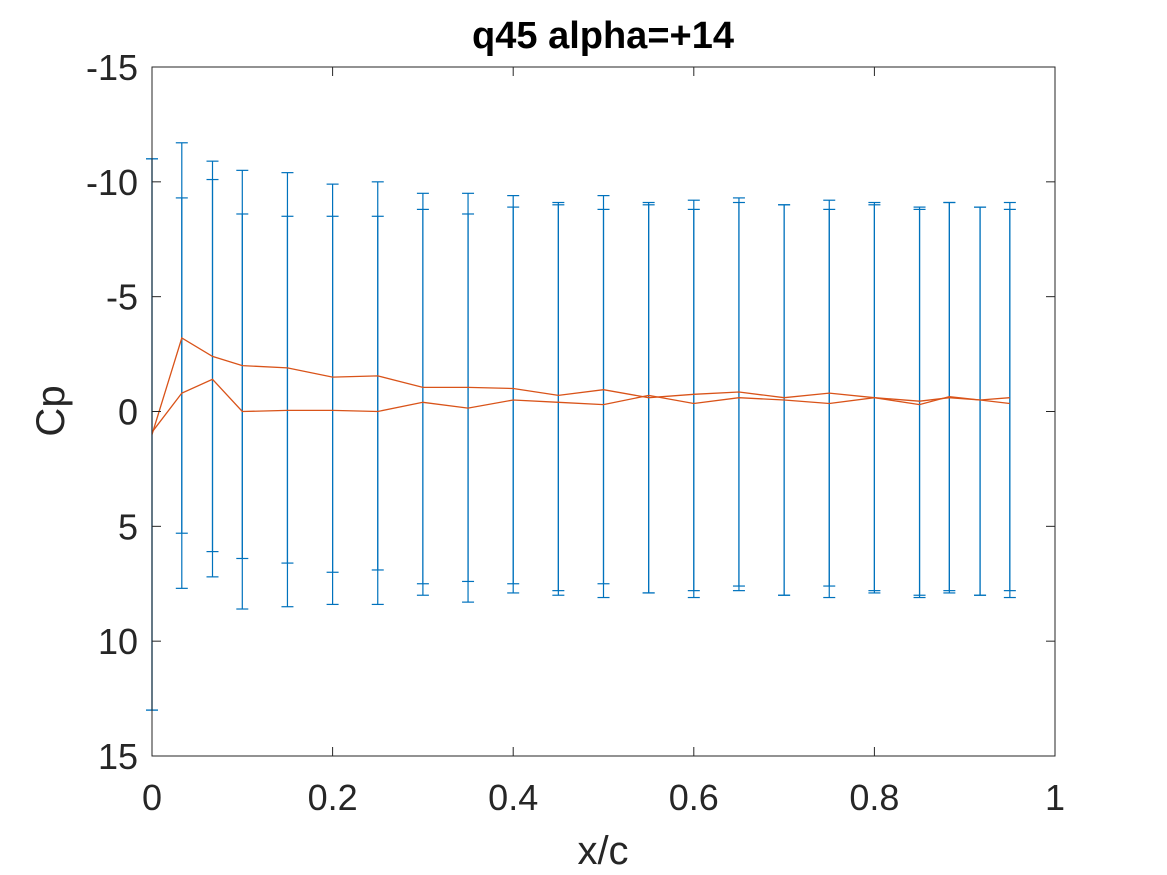 The height and width of the screenshot is (875, 1167). Describe the element at coordinates (118, 756) in the screenshot. I see `y-tick-label: 15` at that location.